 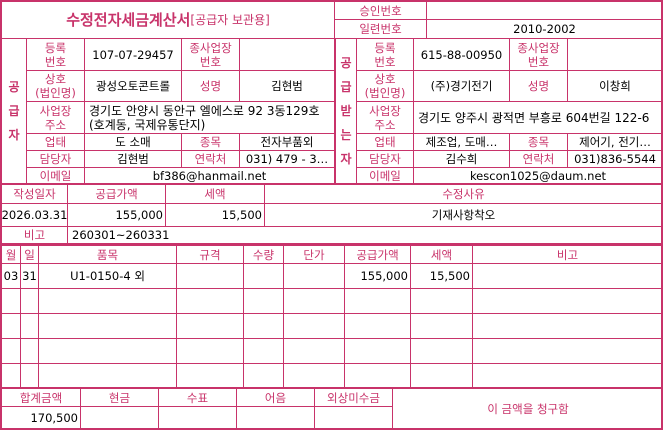 What do you see at coordinates (381, 29) in the screenshot?
I see `serial-label: 일련번호` at bounding box center [381, 29].